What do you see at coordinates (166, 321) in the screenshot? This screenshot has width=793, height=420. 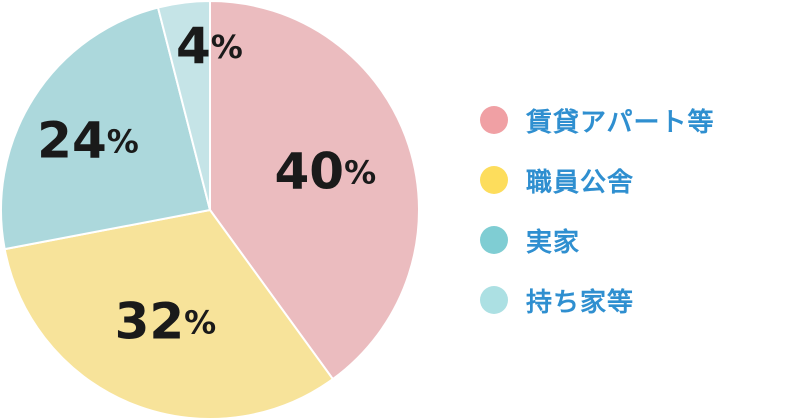 I see `slice-value-label: 32%` at bounding box center [166, 321].